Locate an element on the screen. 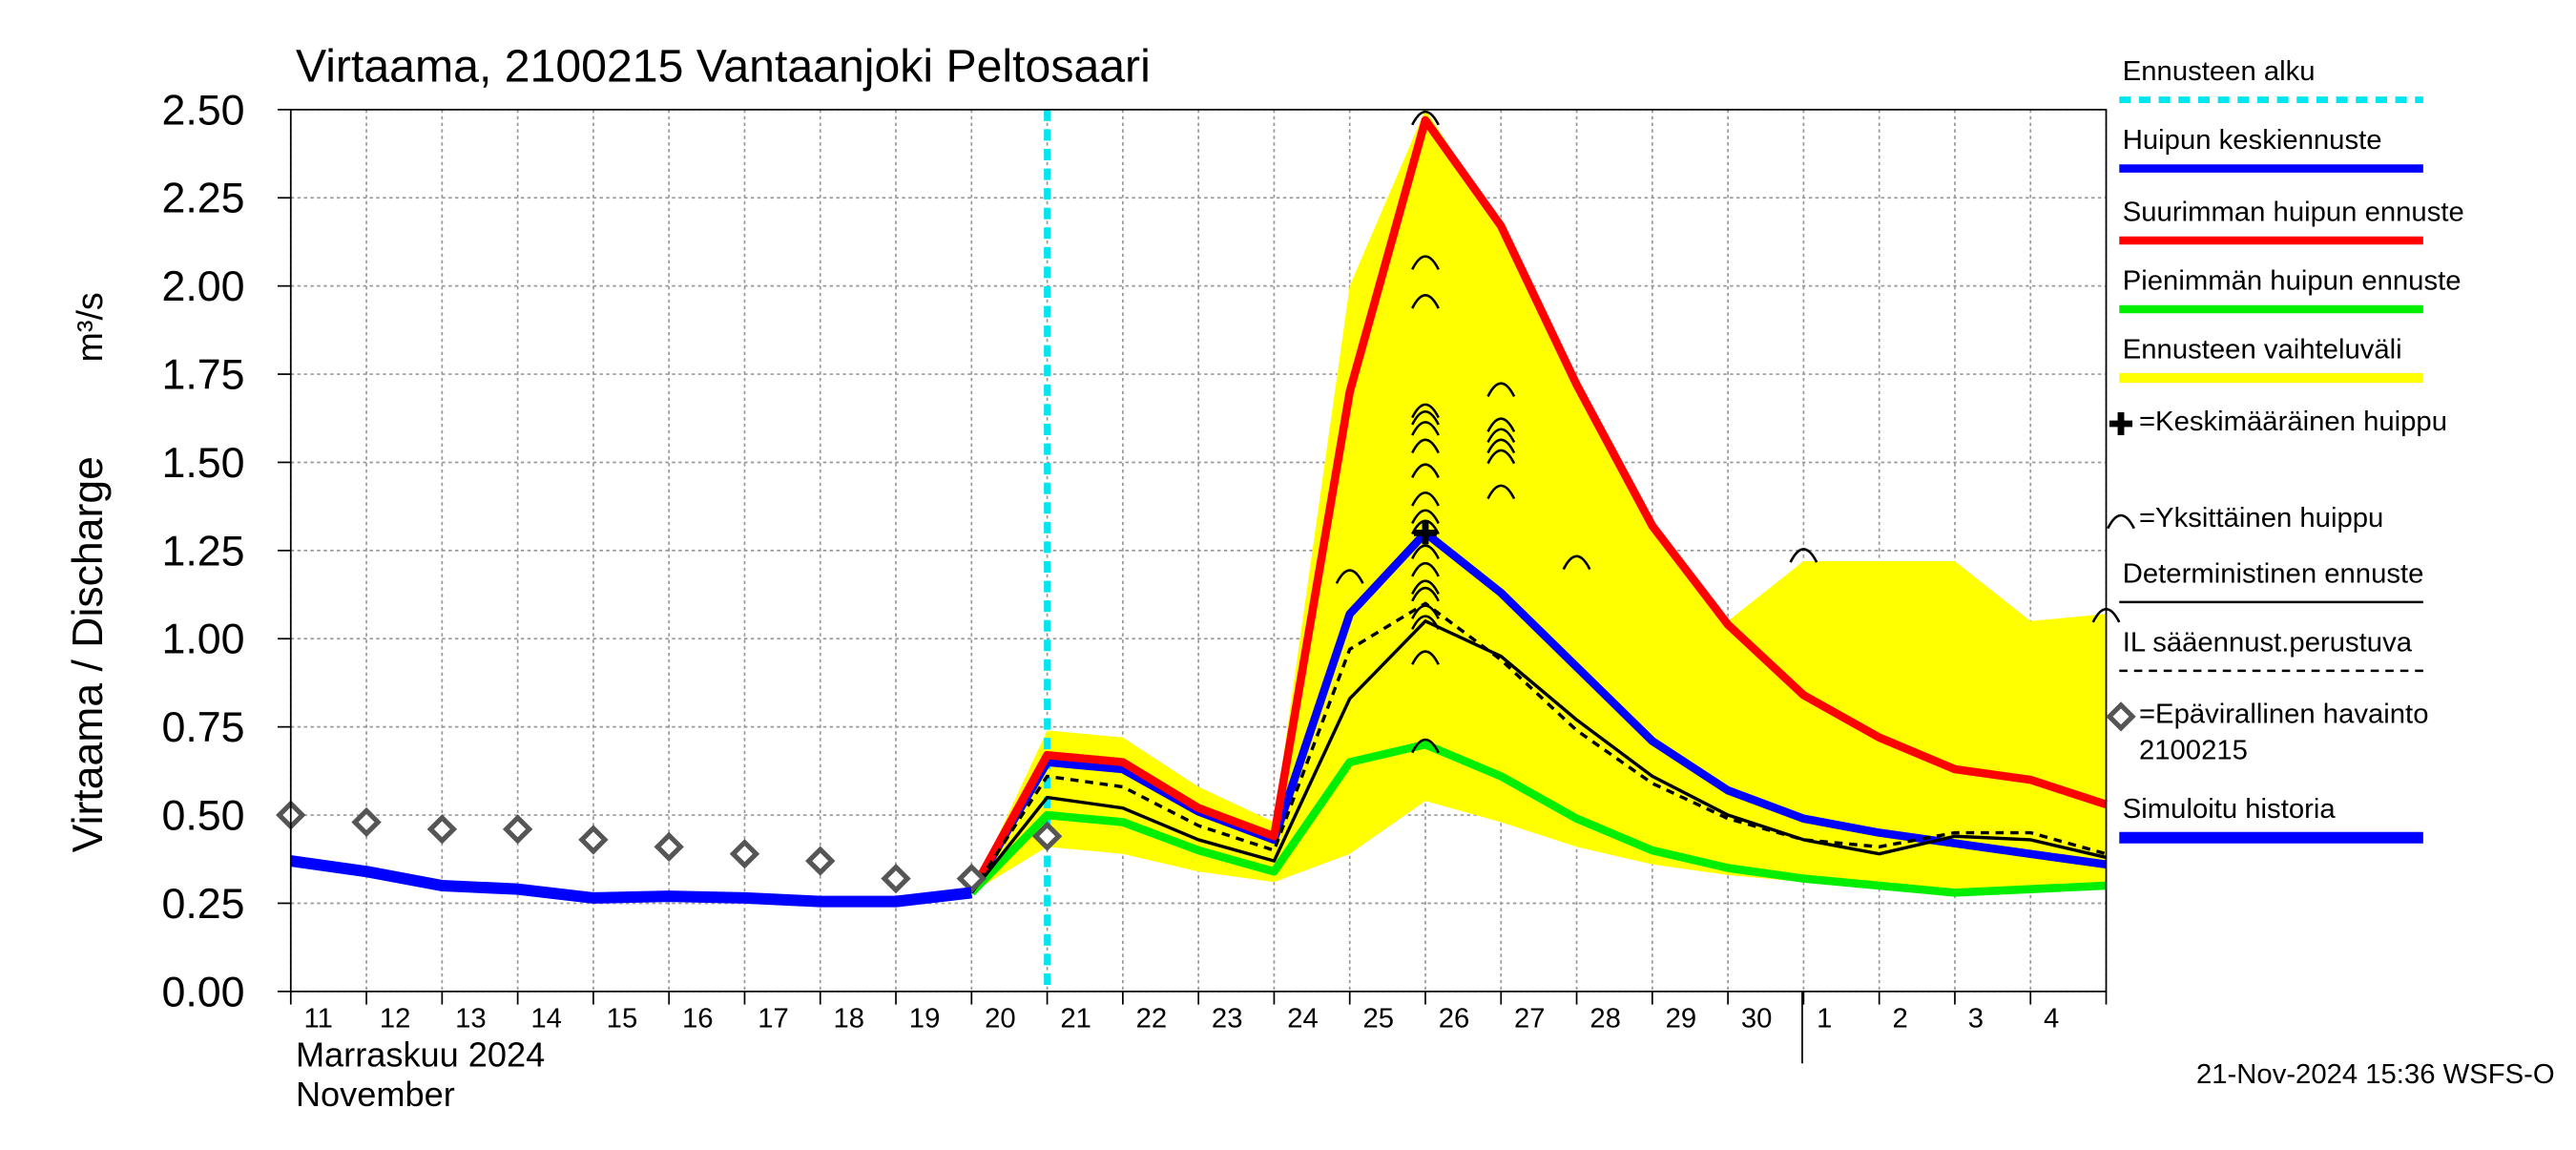 Image resolution: width=2576 pixels, height=1150 pixels. x-tick-label: 21 is located at coordinates (1075, 1019).